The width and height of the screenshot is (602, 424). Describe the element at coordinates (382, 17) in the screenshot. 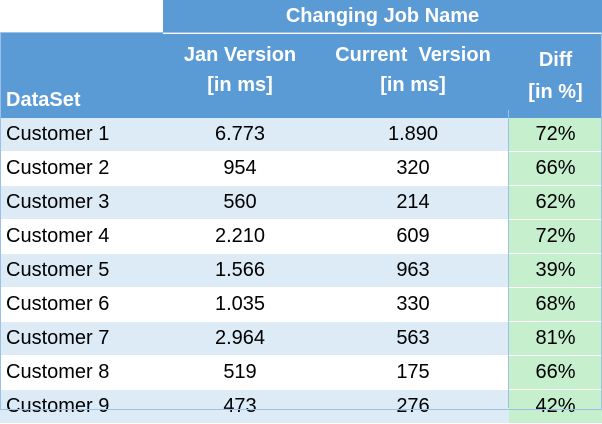

I see `group-header-title: Changing Job Name` at that location.